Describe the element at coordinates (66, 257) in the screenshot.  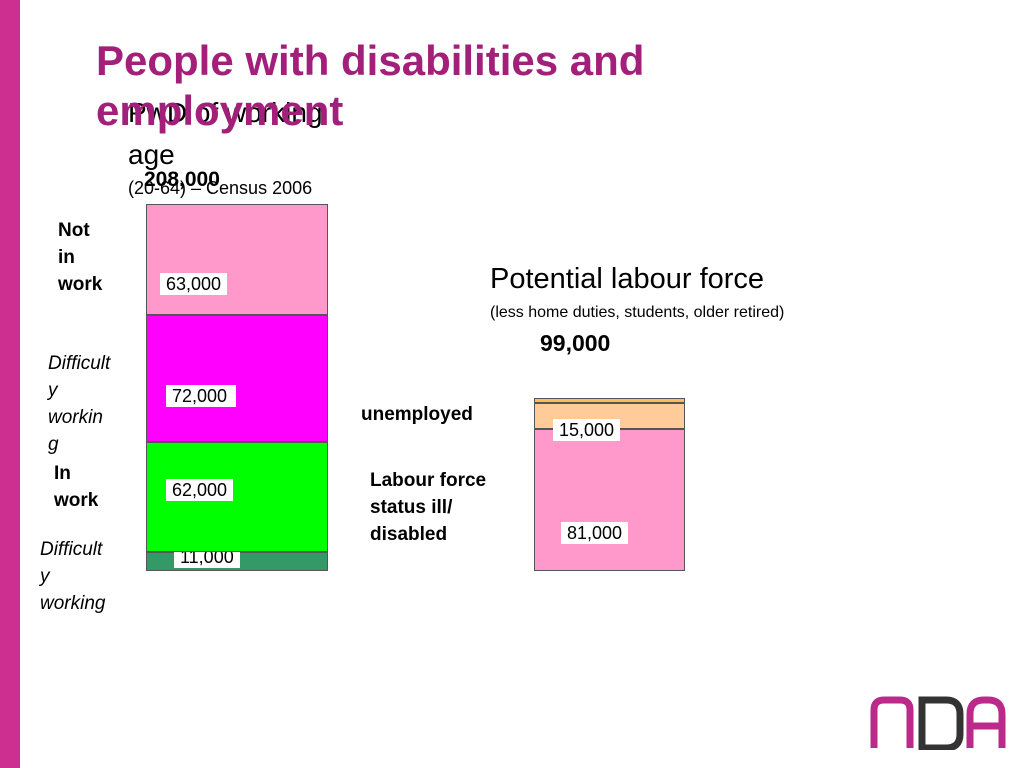
I see `label-line: in` at that location.